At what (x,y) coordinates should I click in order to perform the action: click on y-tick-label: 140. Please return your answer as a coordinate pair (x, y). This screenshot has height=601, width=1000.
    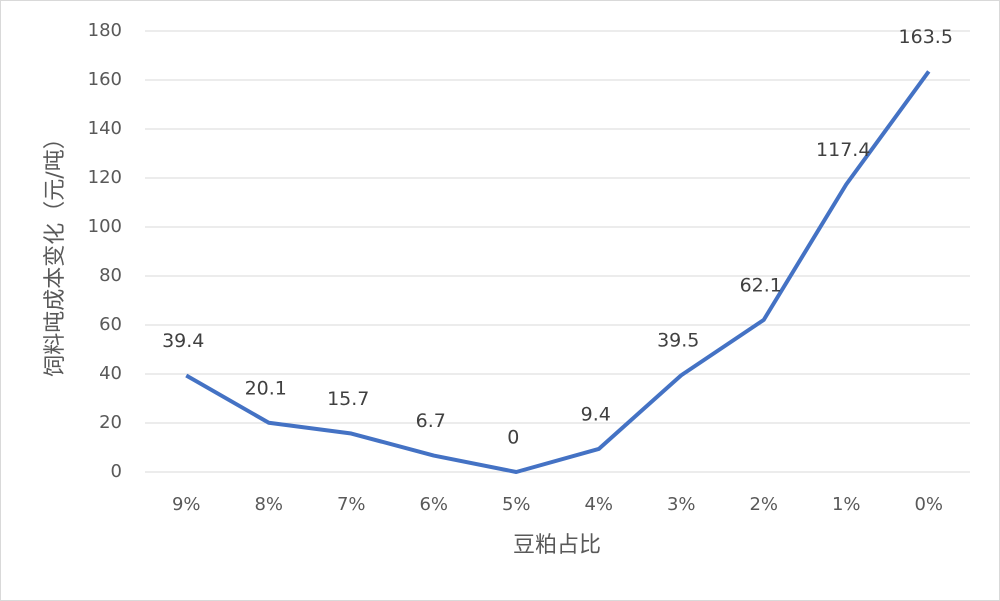
    Looking at the image, I should click on (105, 128).